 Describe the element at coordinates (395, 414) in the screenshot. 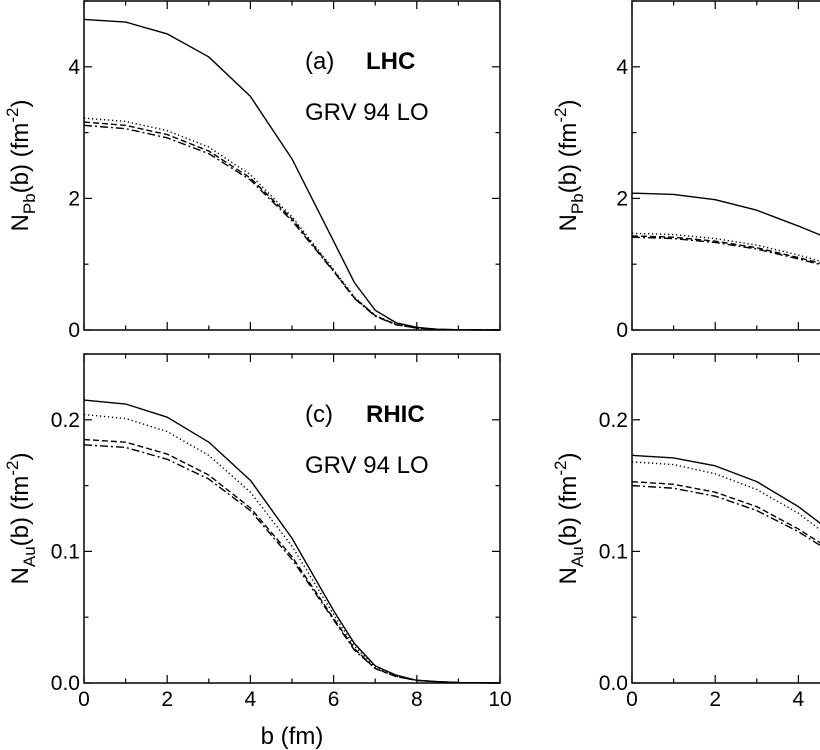

I see `collider-label: RHIC` at that location.